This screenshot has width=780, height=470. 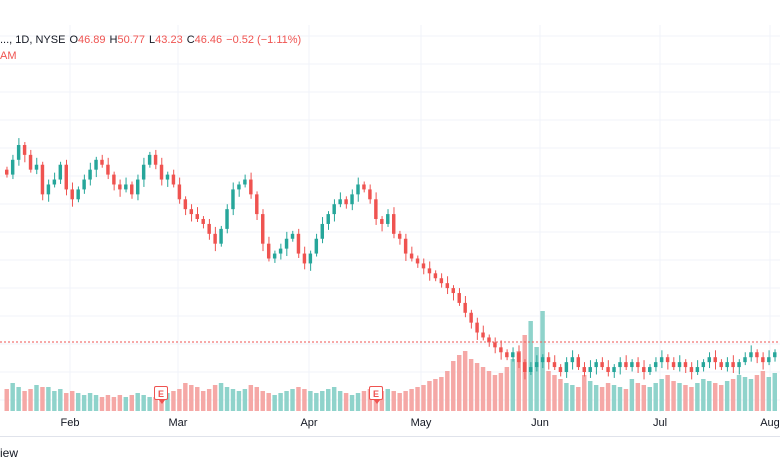 What do you see at coordinates (208, 40) in the screenshot?
I see `close-value: 46.46` at bounding box center [208, 40].